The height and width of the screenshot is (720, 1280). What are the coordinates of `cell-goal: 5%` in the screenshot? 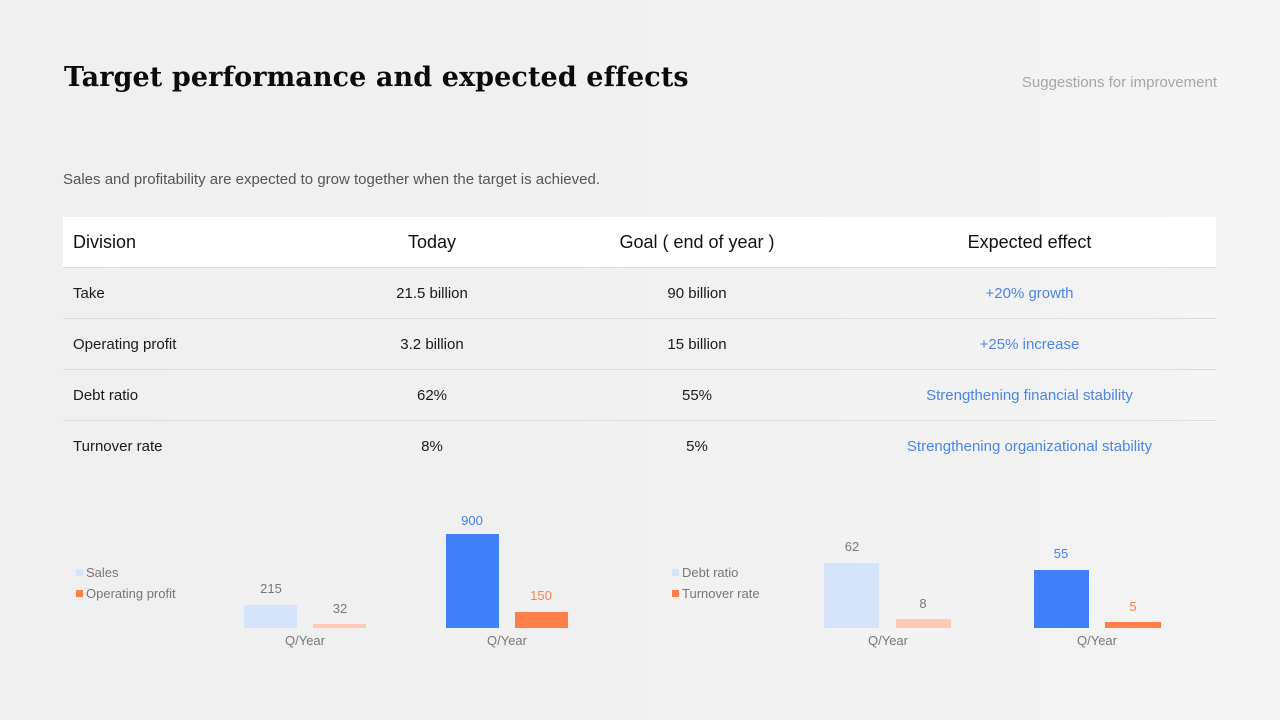 It's located at (697, 446).